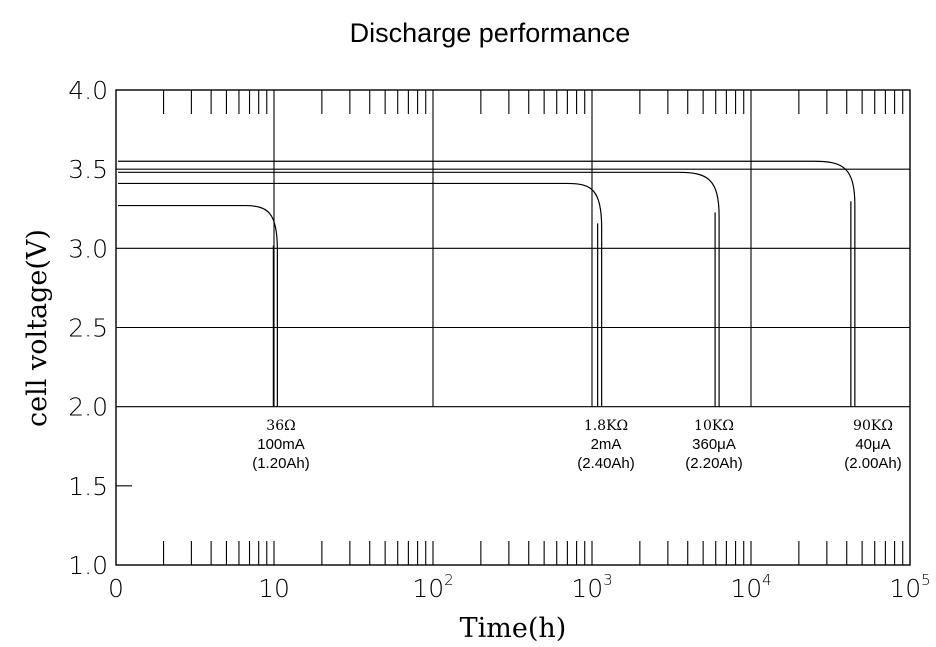 This screenshot has height=647, width=936. I want to click on series-annotation-1-line-1: 36Ω, so click(280, 426).